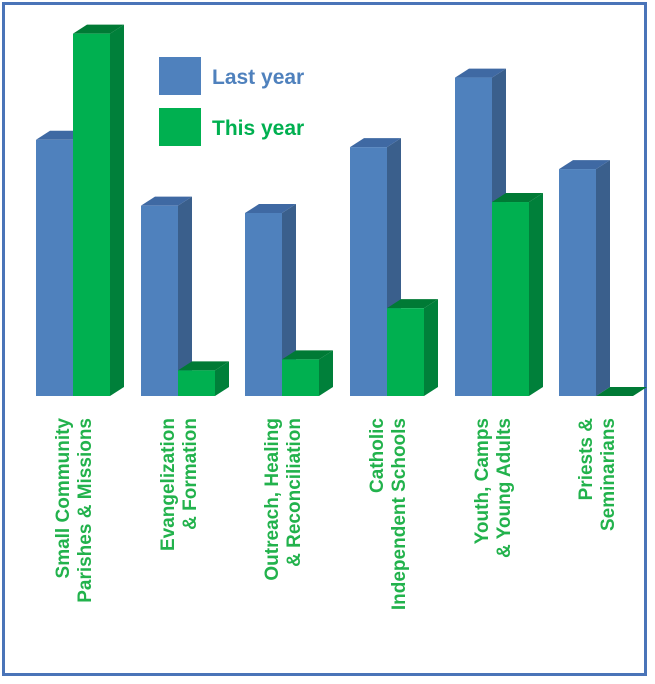  I want to click on legend-item-this-year: This year, so click(231, 127).